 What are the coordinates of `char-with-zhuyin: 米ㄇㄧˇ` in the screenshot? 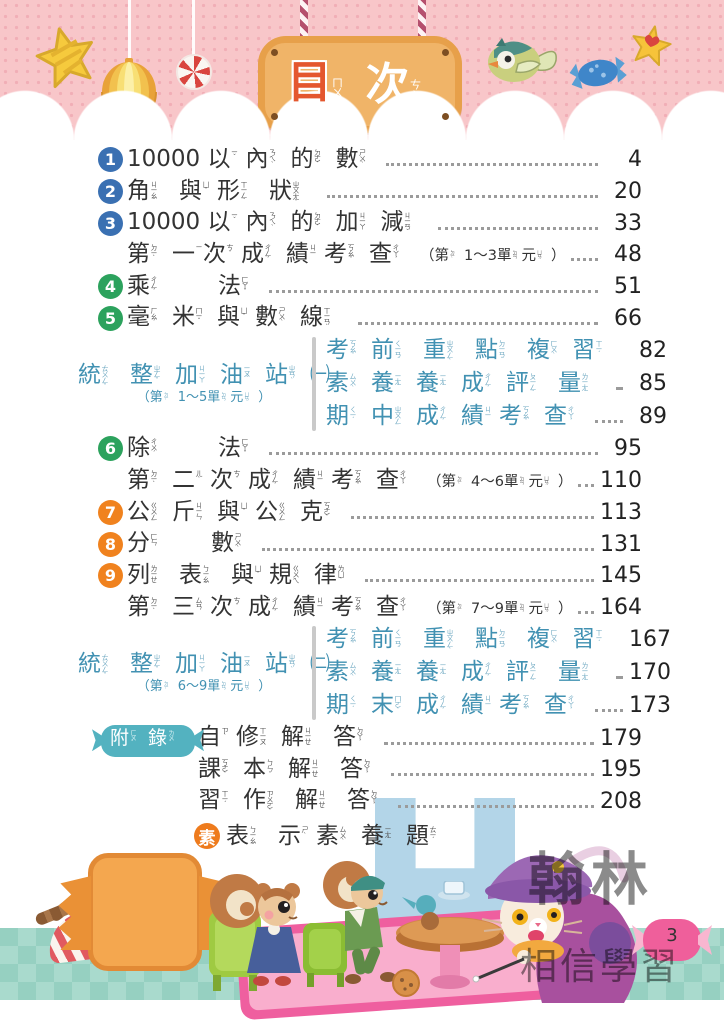 It's located at (194, 318).